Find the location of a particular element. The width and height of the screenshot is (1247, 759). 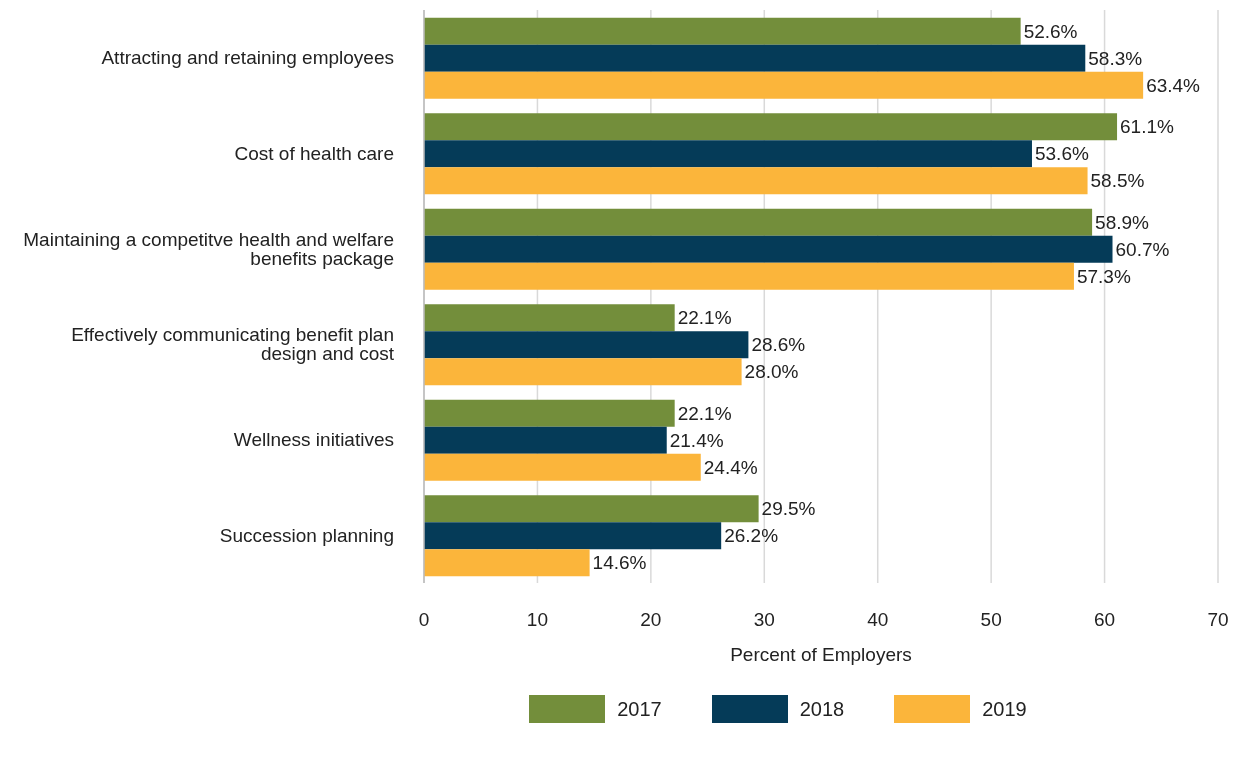

data-label: 29.5% is located at coordinates (788, 509).